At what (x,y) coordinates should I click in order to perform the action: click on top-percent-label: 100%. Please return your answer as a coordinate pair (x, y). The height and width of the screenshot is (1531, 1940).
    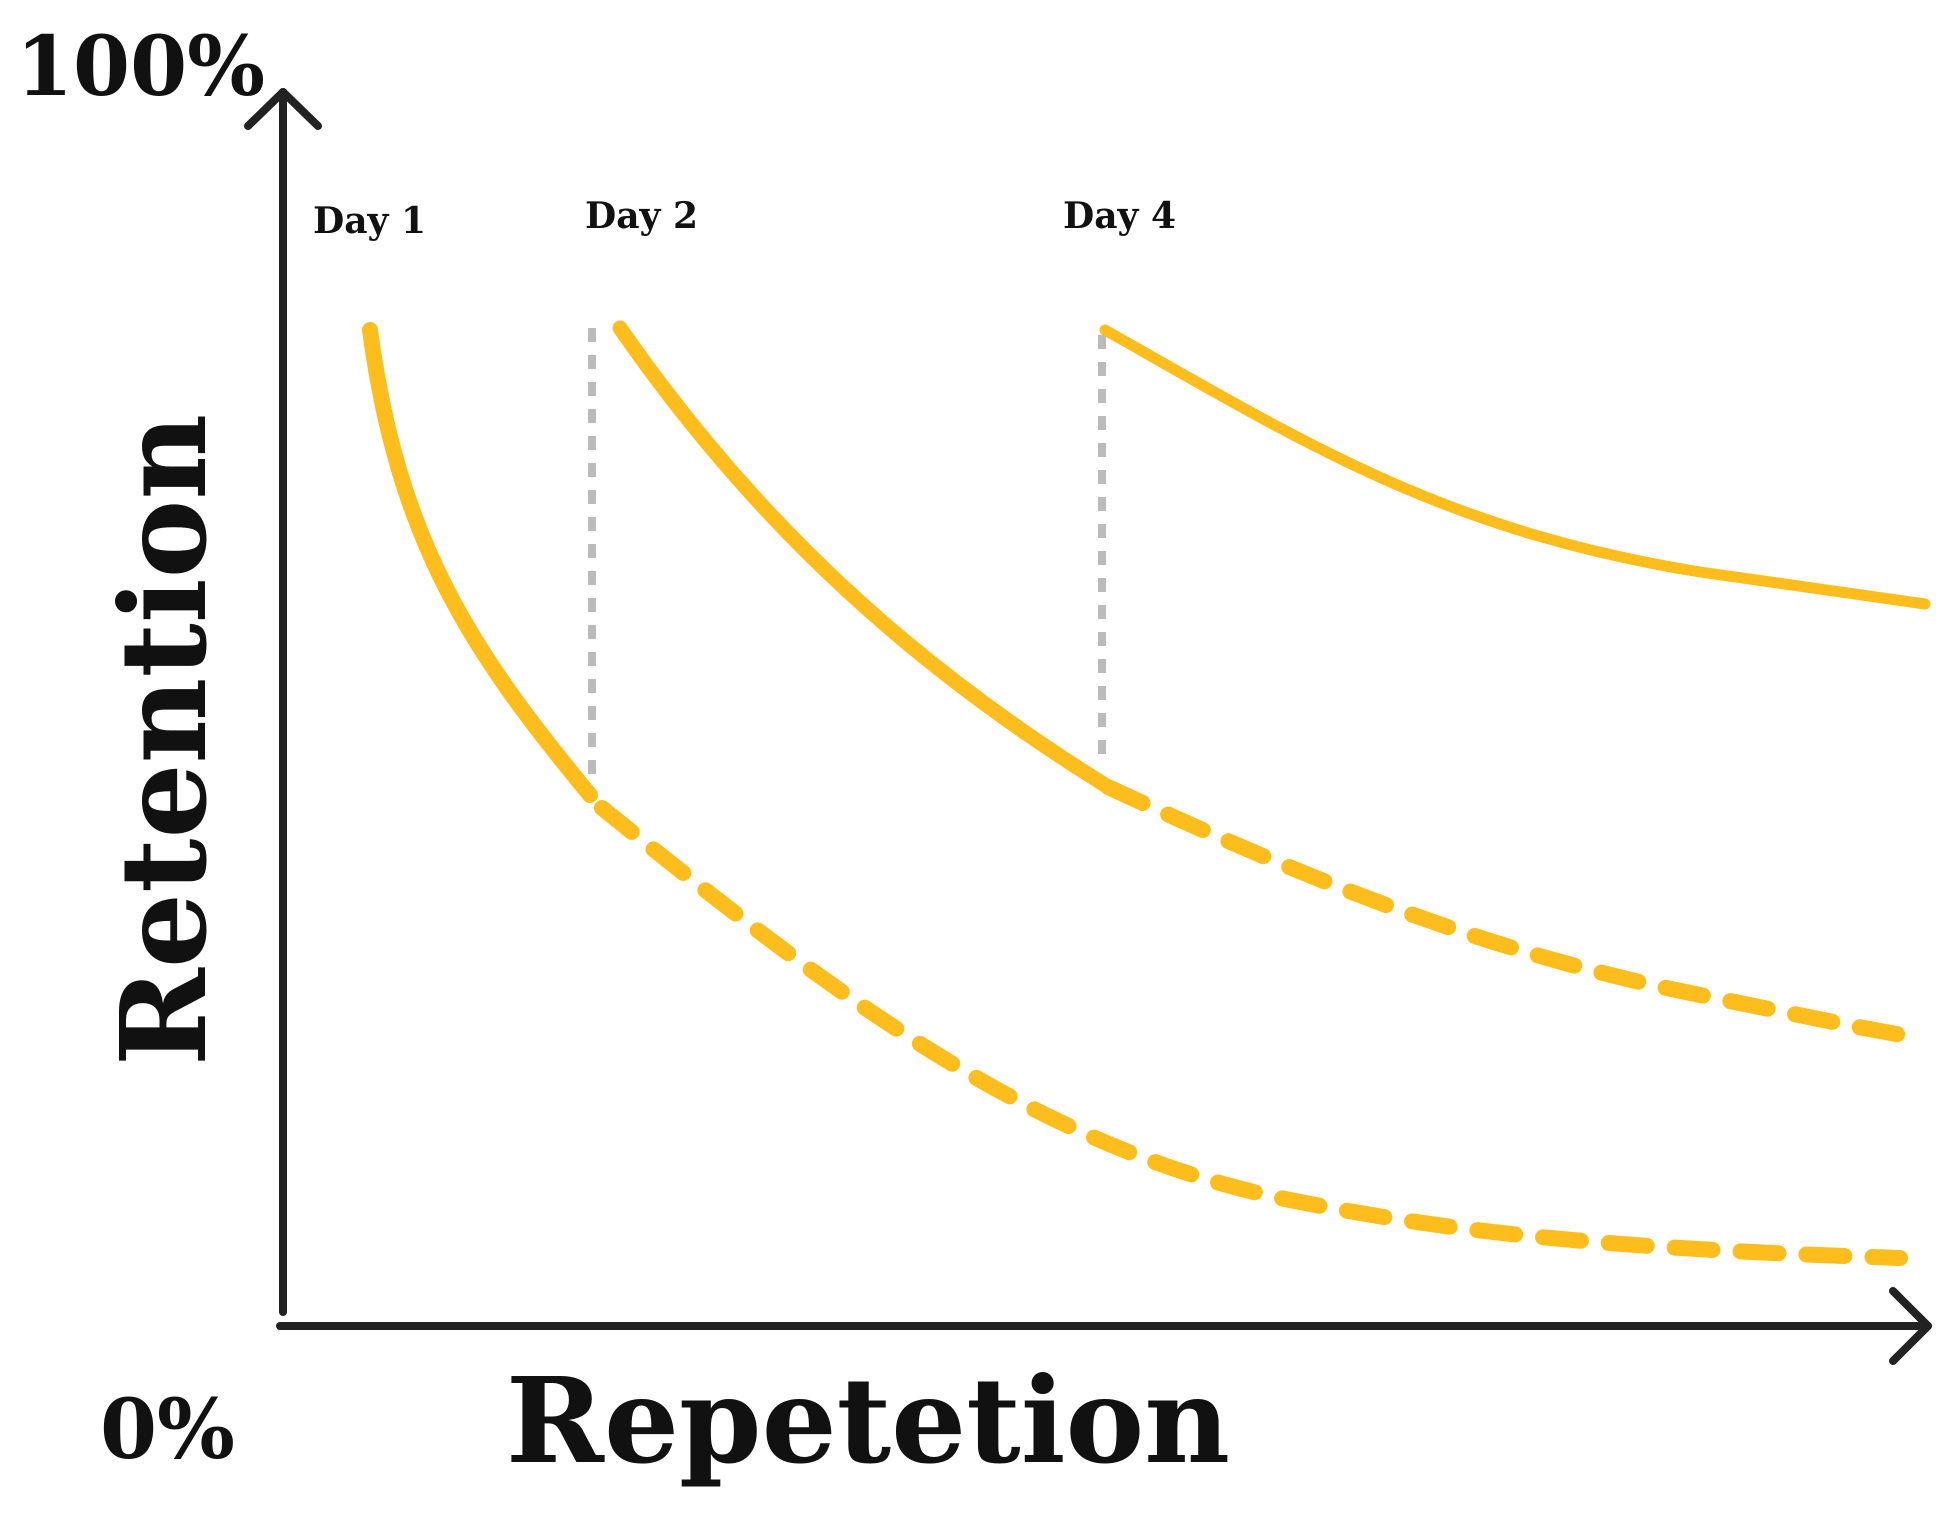
    Looking at the image, I should click on (140, 67).